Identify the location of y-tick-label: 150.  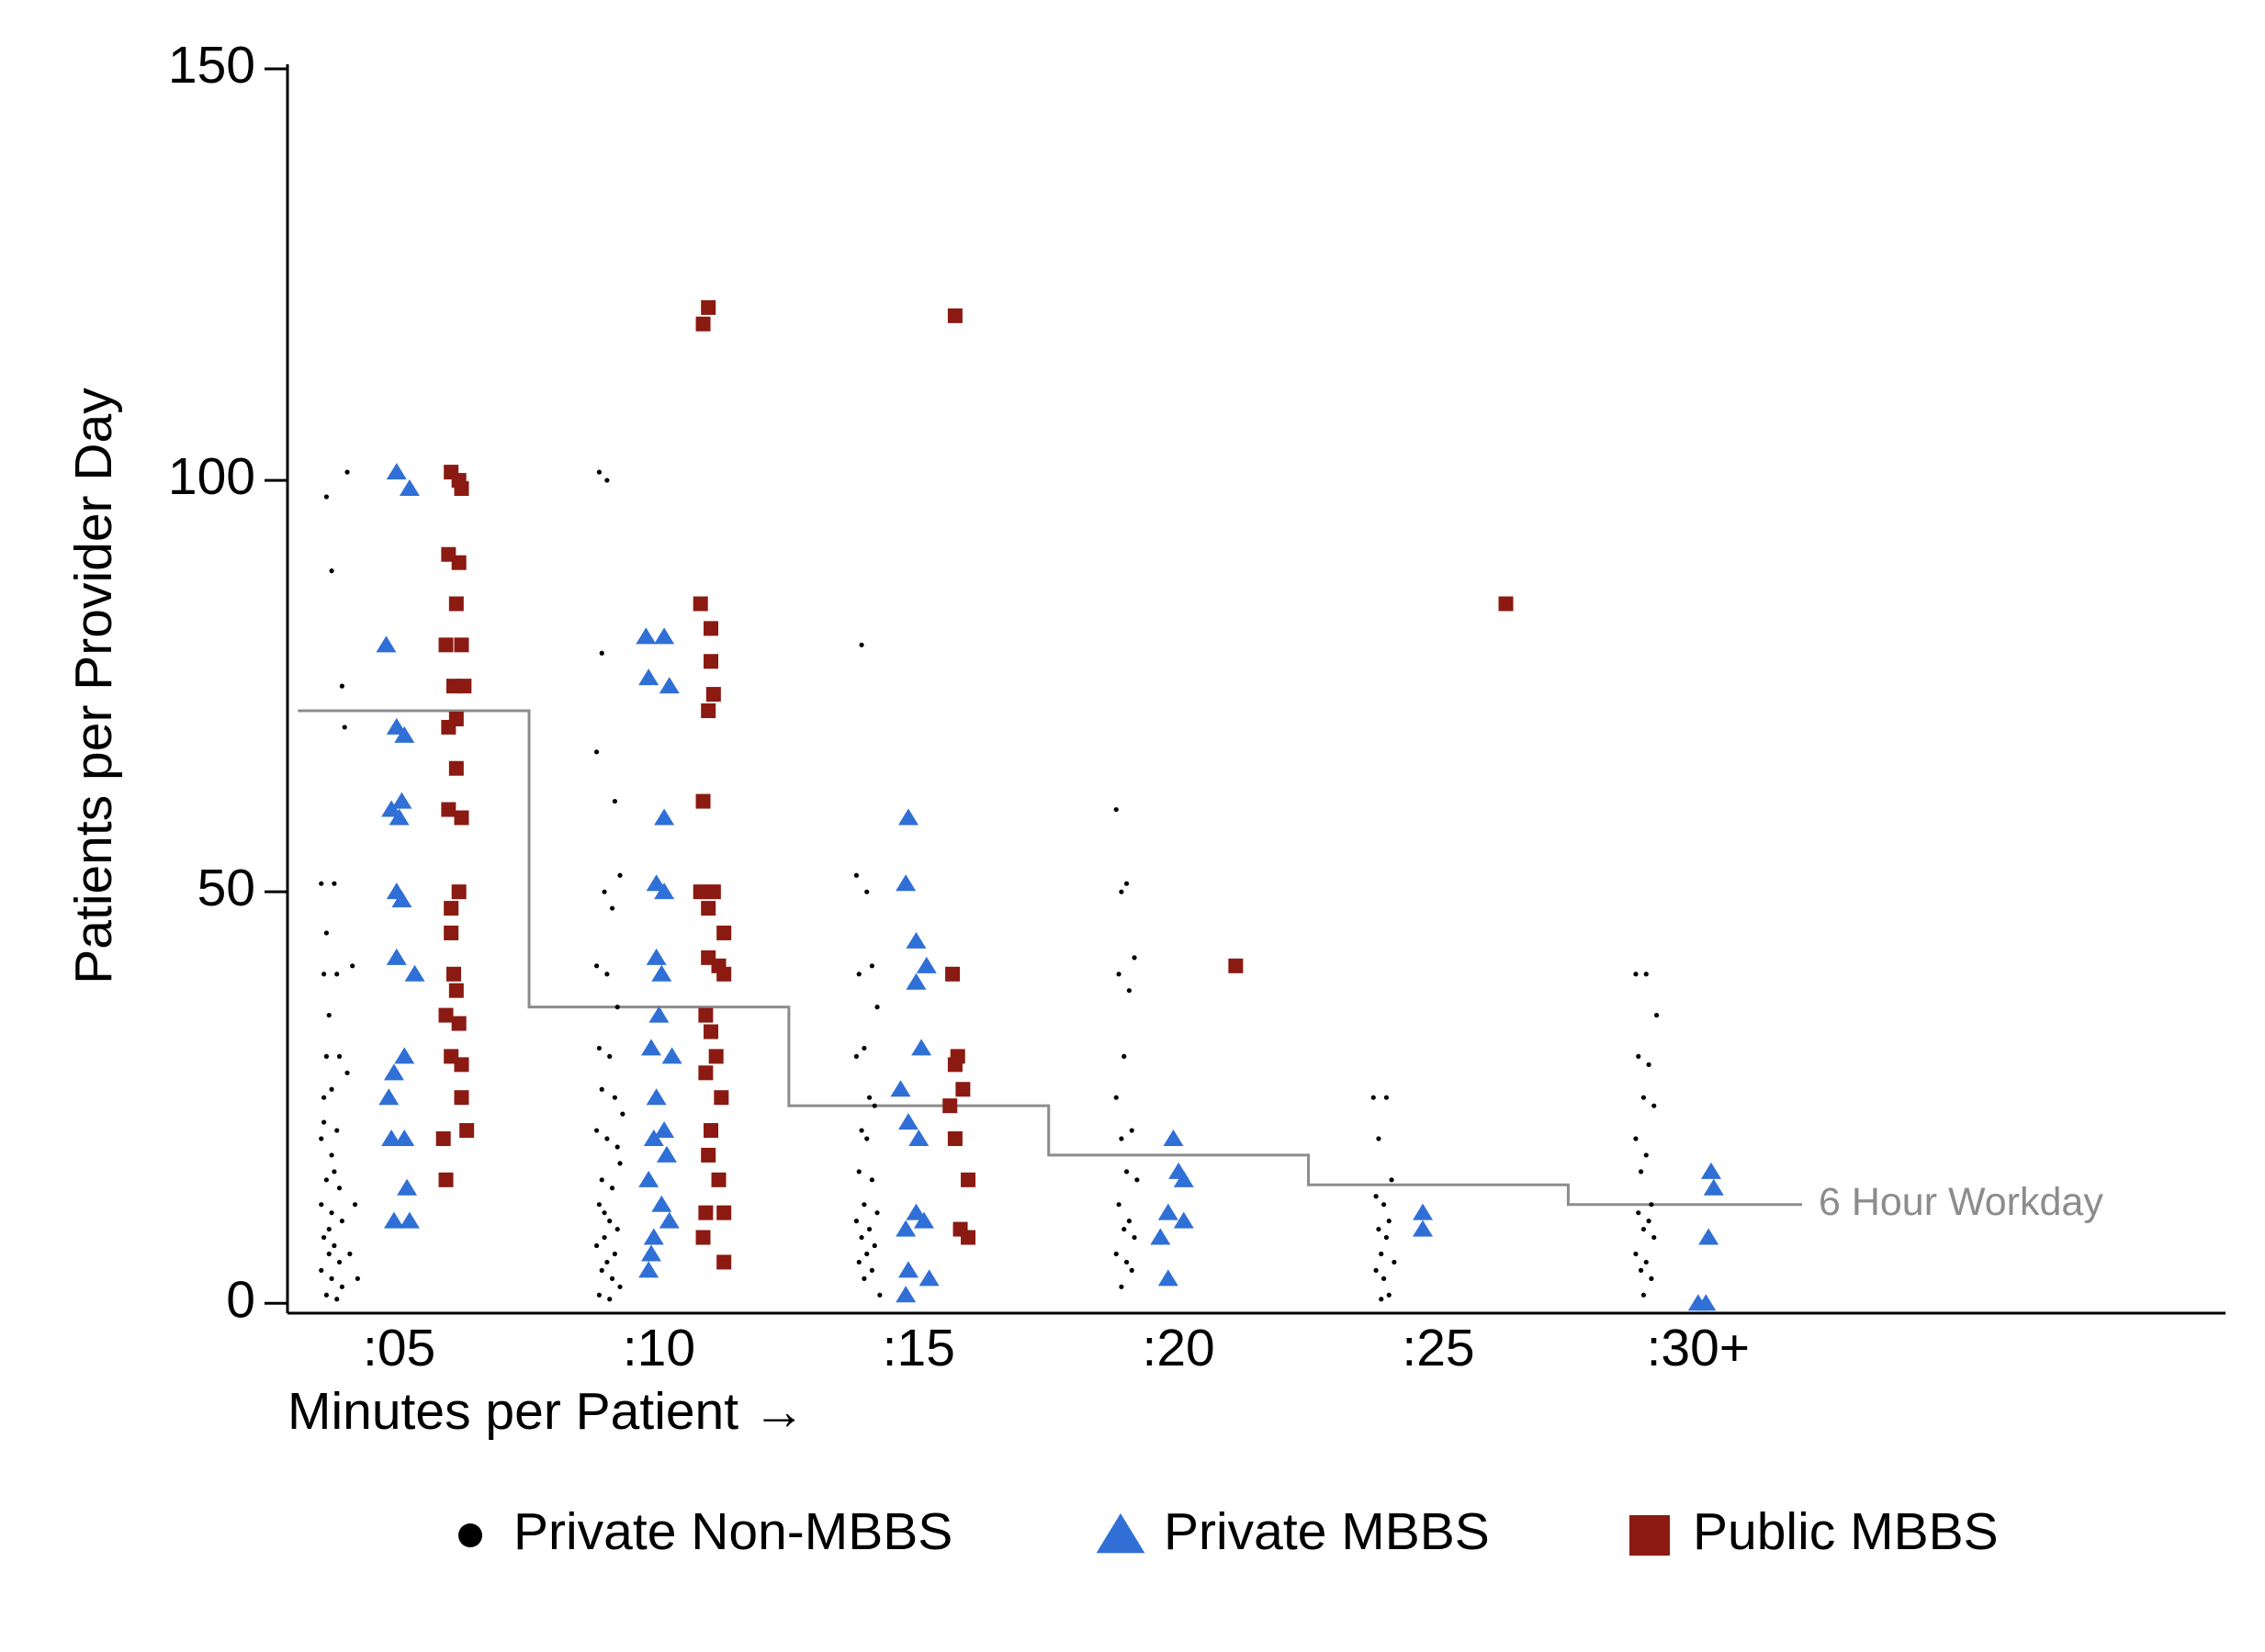
(212, 65).